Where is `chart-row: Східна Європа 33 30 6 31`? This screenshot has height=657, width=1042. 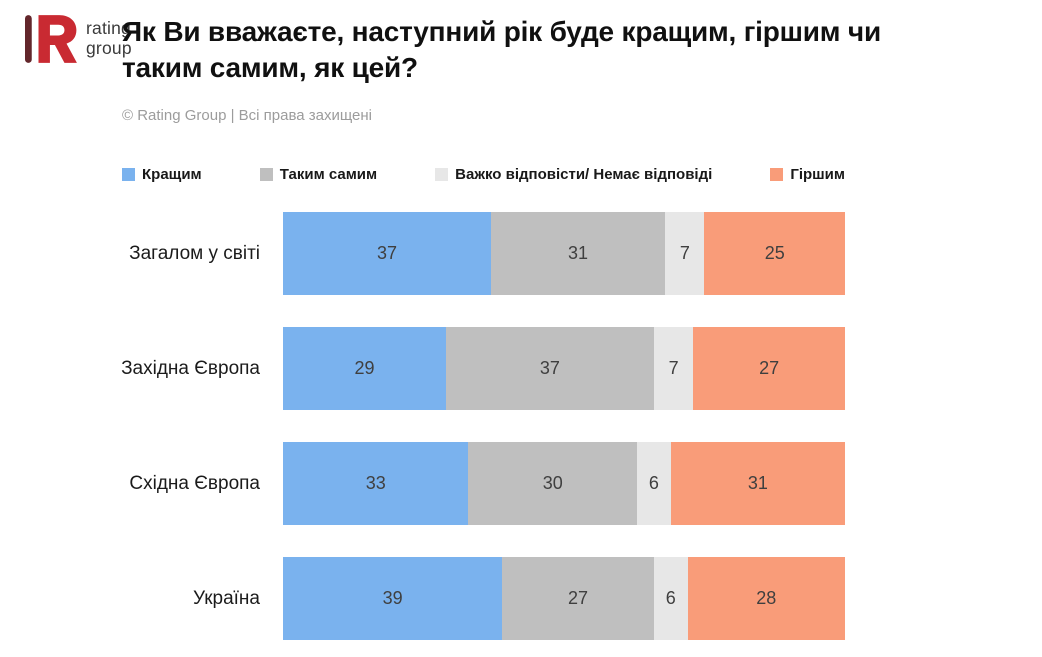 chart-row: Східна Європа 33 30 6 31 is located at coordinates (483, 483).